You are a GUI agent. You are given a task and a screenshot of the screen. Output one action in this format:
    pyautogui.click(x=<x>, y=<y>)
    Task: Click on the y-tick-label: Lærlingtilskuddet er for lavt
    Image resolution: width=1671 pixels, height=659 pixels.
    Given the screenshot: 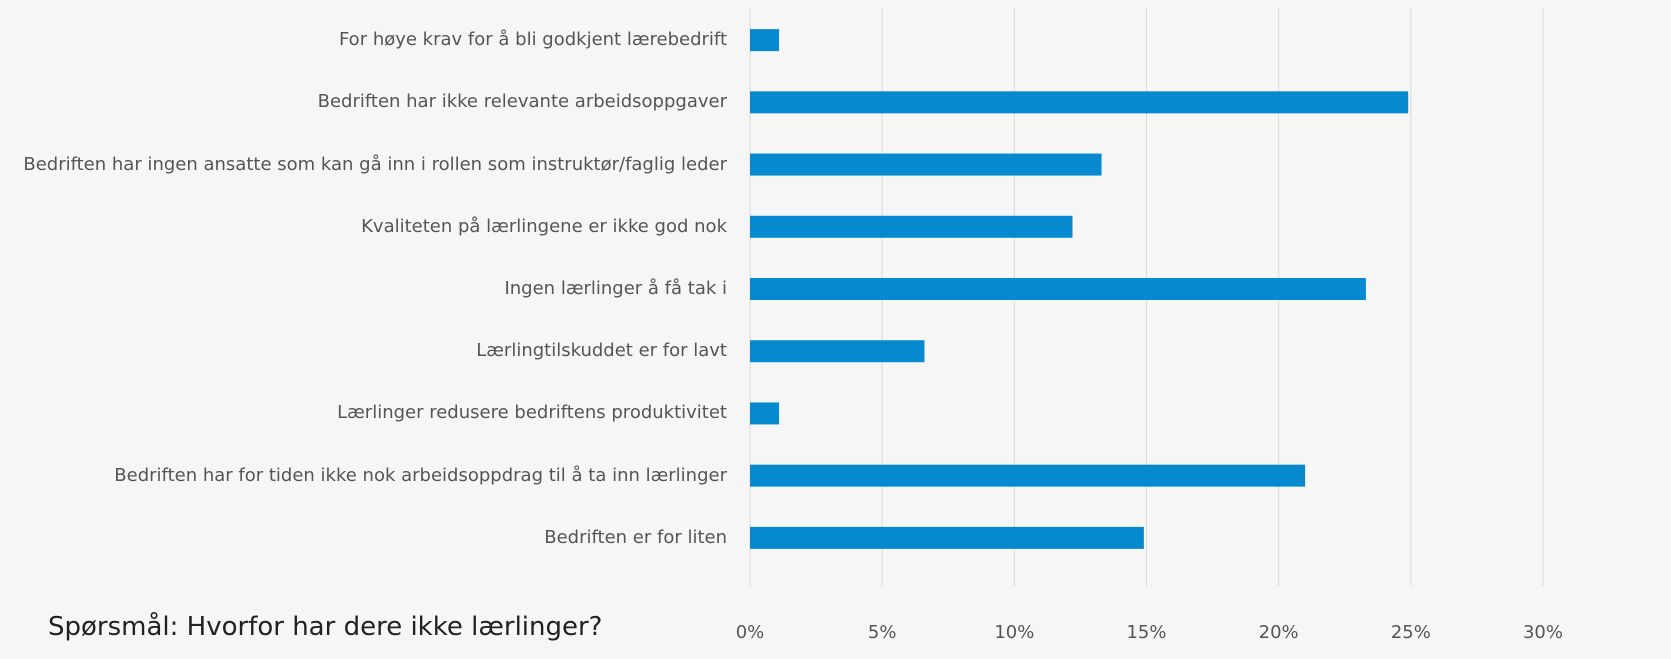 What is the action you would take?
    pyautogui.click(x=601, y=351)
    